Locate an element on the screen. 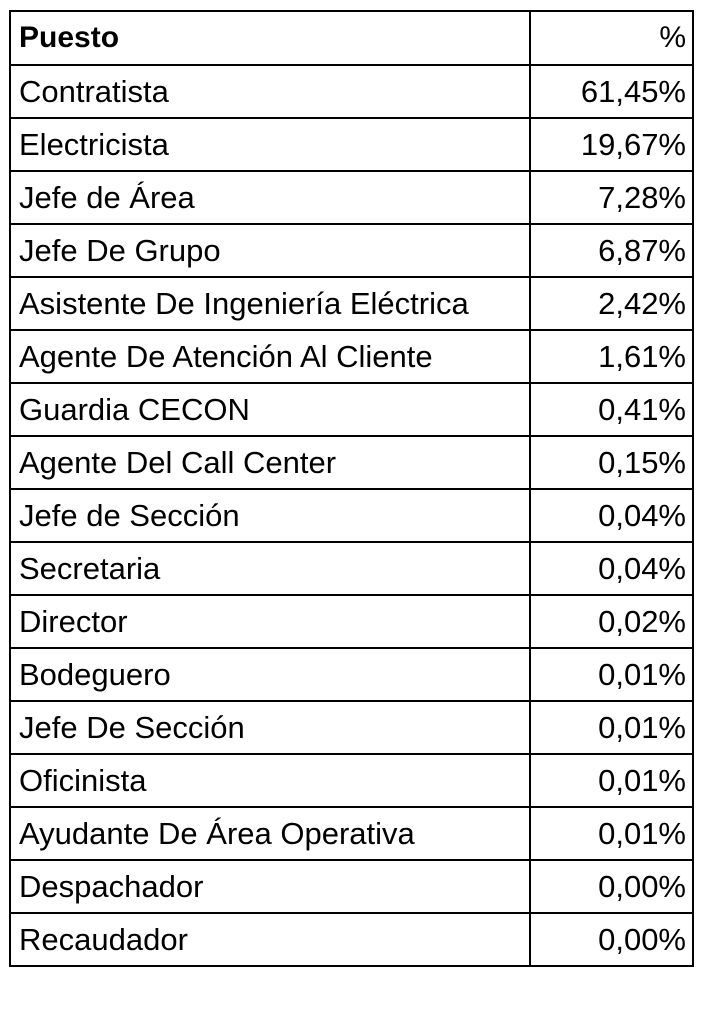  table-row: Agente Del Call Center 0,15% is located at coordinates (351, 462).